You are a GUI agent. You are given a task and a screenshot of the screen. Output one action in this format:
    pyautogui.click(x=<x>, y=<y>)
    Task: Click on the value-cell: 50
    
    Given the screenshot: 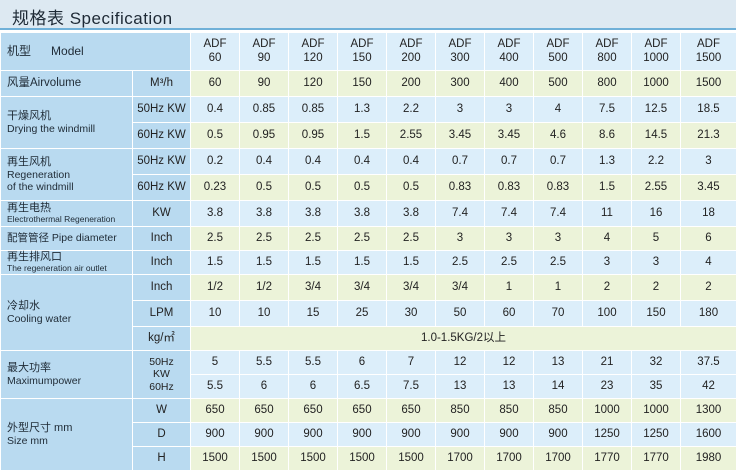 What is the action you would take?
    pyautogui.click(x=460, y=314)
    